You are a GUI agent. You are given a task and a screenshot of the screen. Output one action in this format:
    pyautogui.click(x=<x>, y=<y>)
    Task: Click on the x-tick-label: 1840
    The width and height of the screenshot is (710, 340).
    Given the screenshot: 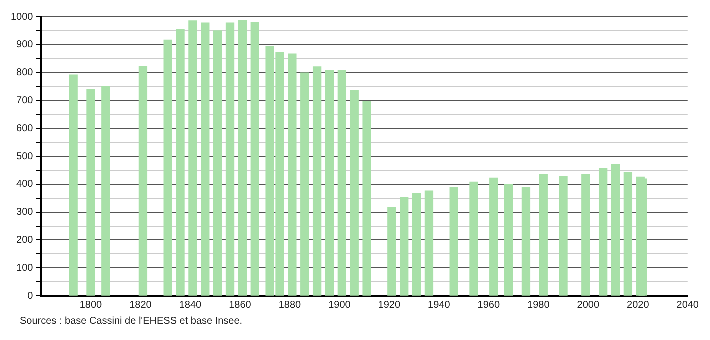 What is the action you would take?
    pyautogui.click(x=190, y=305)
    